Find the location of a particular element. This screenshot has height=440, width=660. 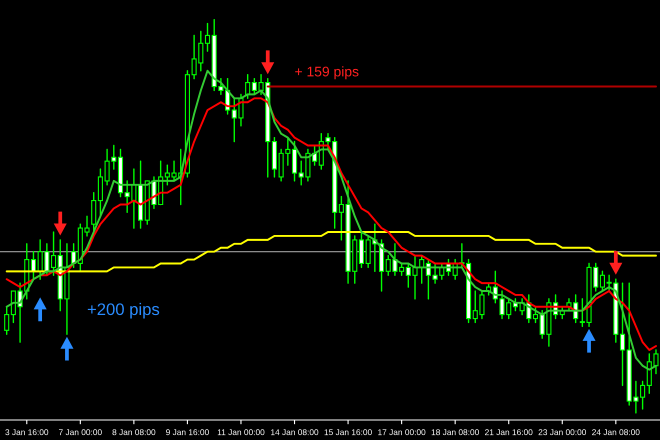

annotation: + 159 pips is located at coordinates (326, 73).